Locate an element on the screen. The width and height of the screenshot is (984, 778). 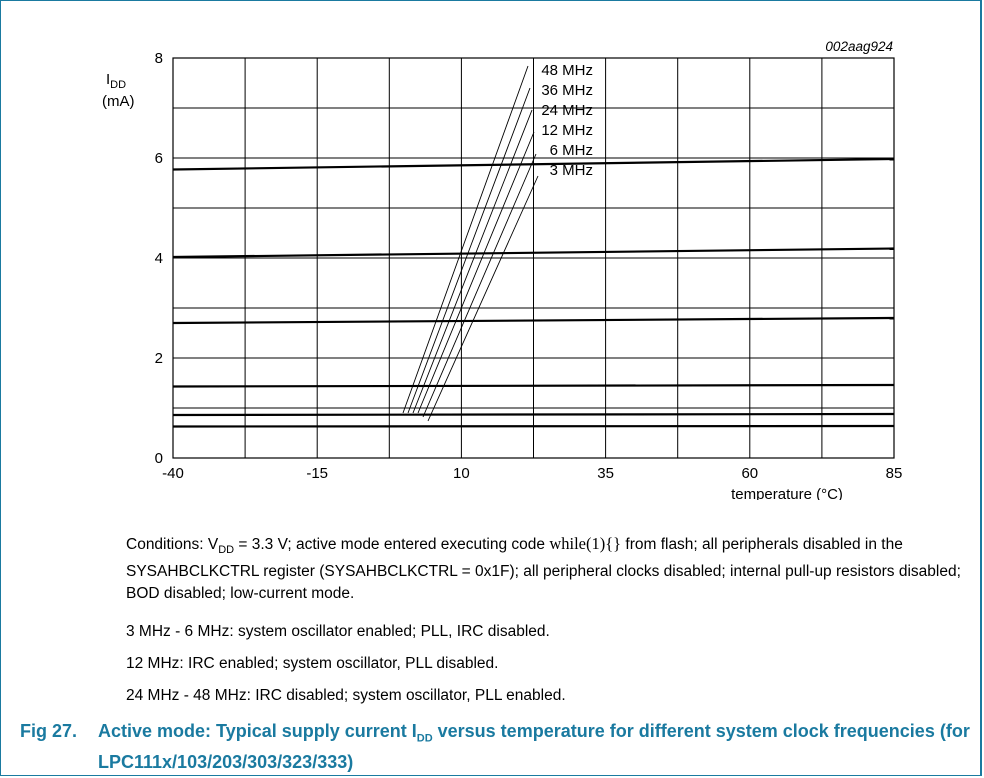
series-labels: 48 MHz 36 MHz 24 MHz 12 MHz 6 MHz 3 MHz is located at coordinates (567, 120).